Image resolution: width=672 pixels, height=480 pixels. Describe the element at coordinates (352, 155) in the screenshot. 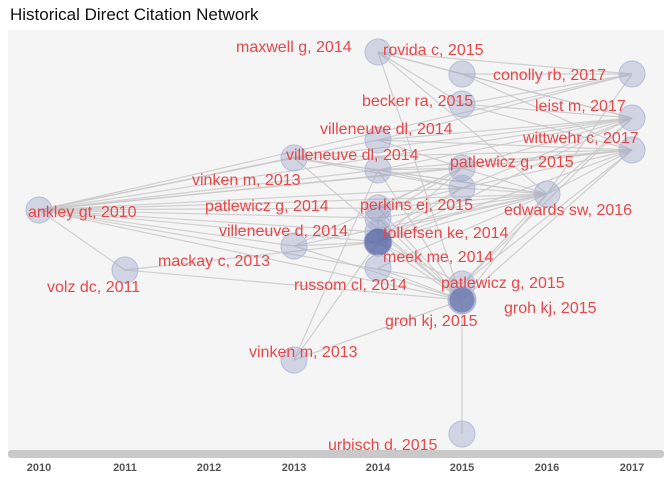

I see `node-label-n8: villeneuve dl, 2014` at that location.